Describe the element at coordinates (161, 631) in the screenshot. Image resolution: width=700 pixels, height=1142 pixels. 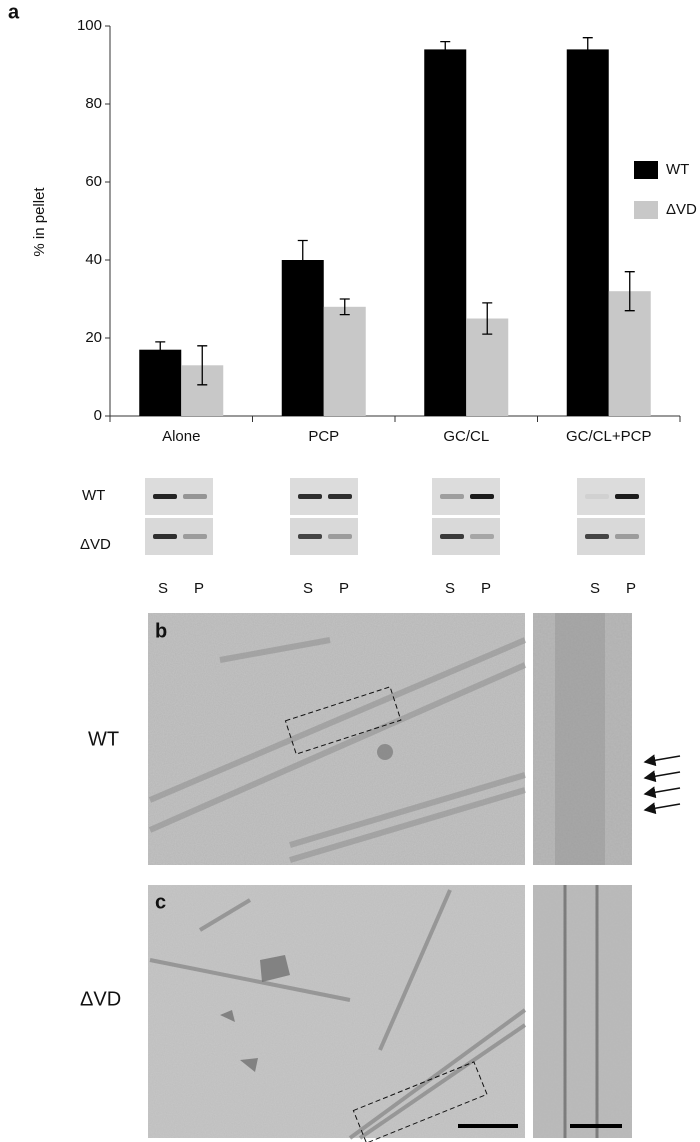
I see `panel-label: b` at that location.